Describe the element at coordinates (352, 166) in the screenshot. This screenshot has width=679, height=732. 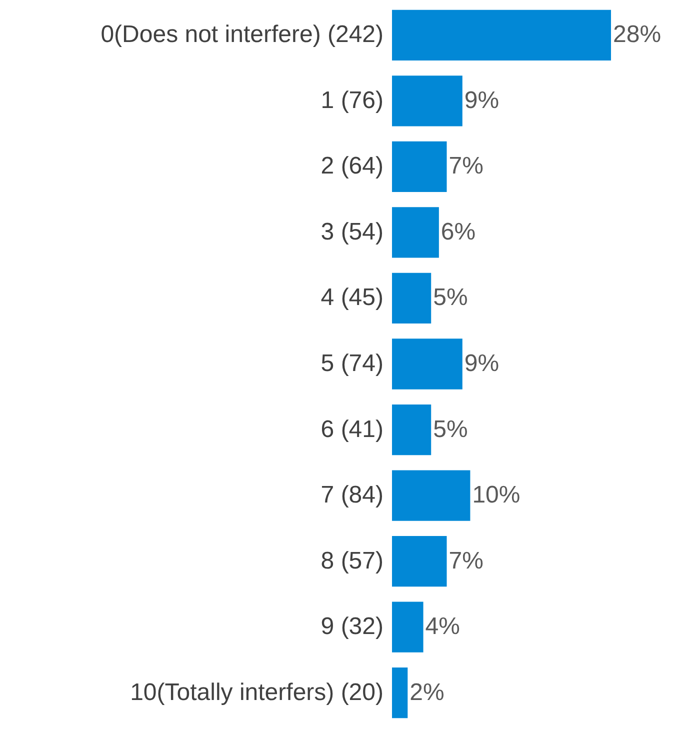
I see `y-tick-label: 2 (64)` at that location.